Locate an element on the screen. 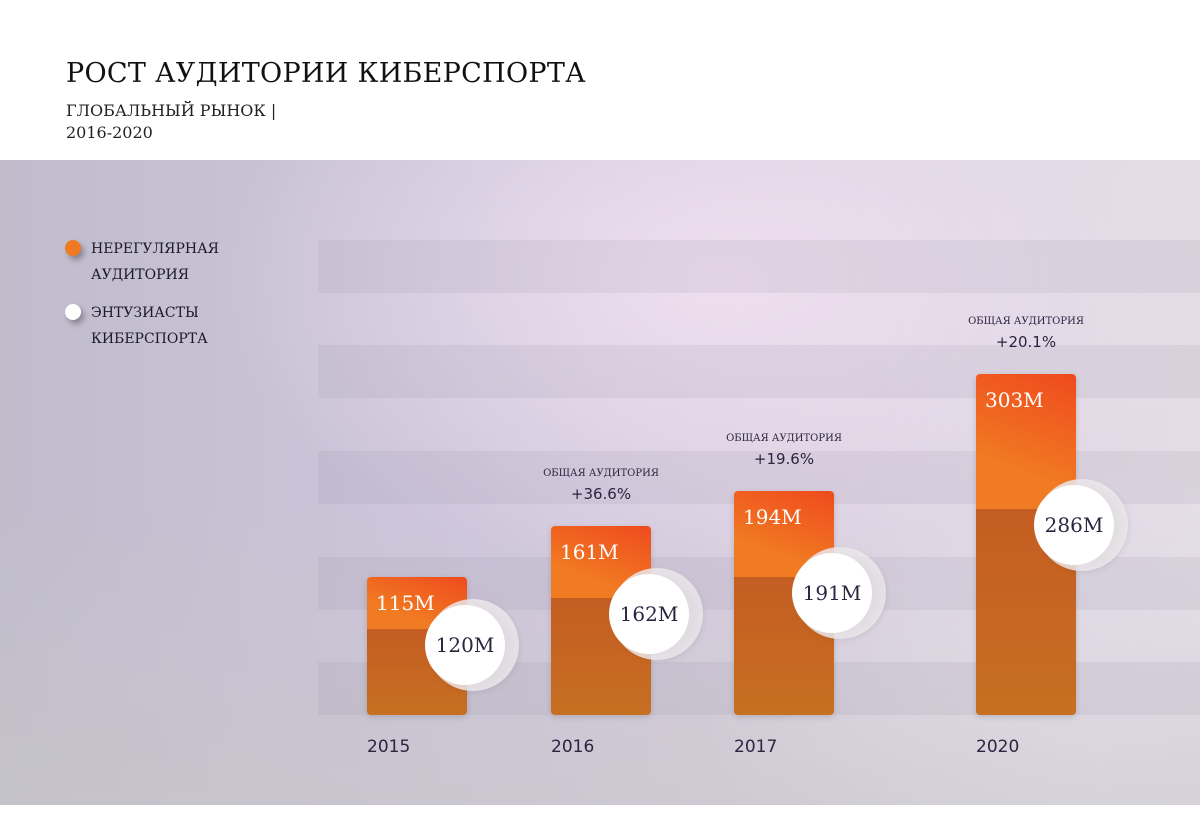 The width and height of the screenshot is (1200, 827). orange-dot-icon is located at coordinates (73, 248).